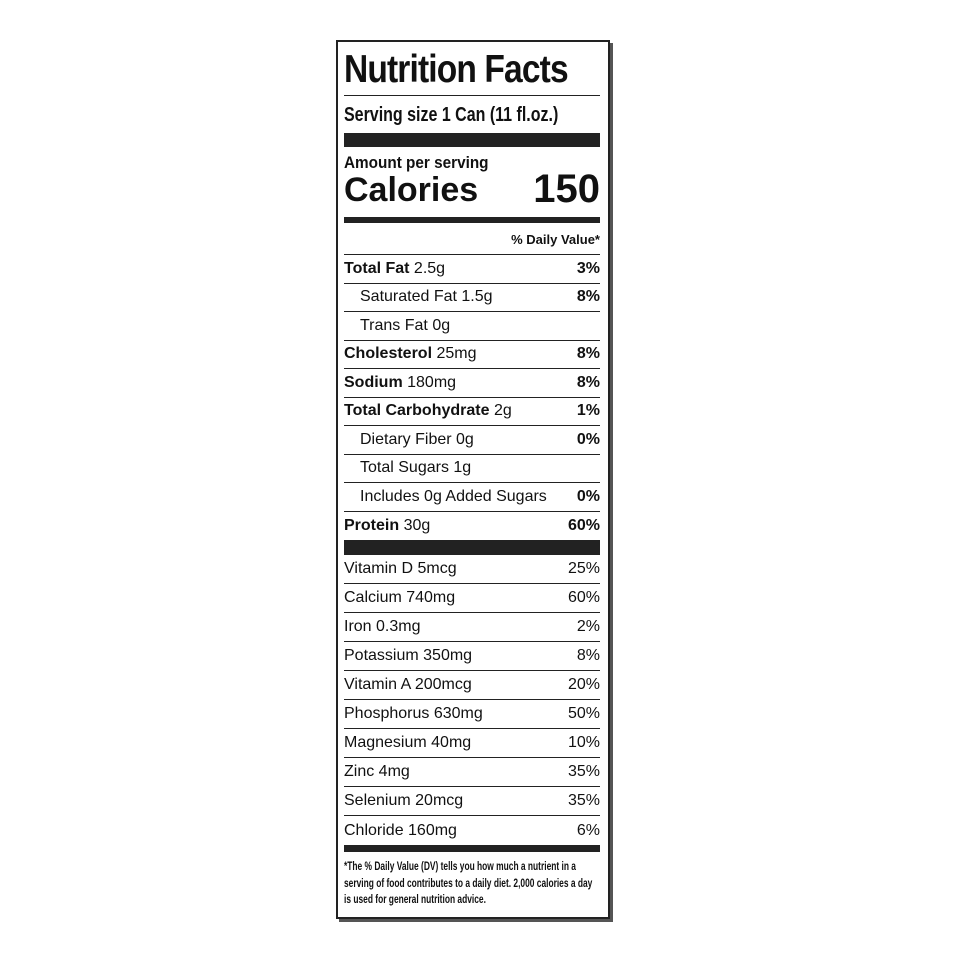 The image size is (960, 960). What do you see at coordinates (416, 162) in the screenshot?
I see `amount-per-serving-text: Amount per serving` at bounding box center [416, 162].